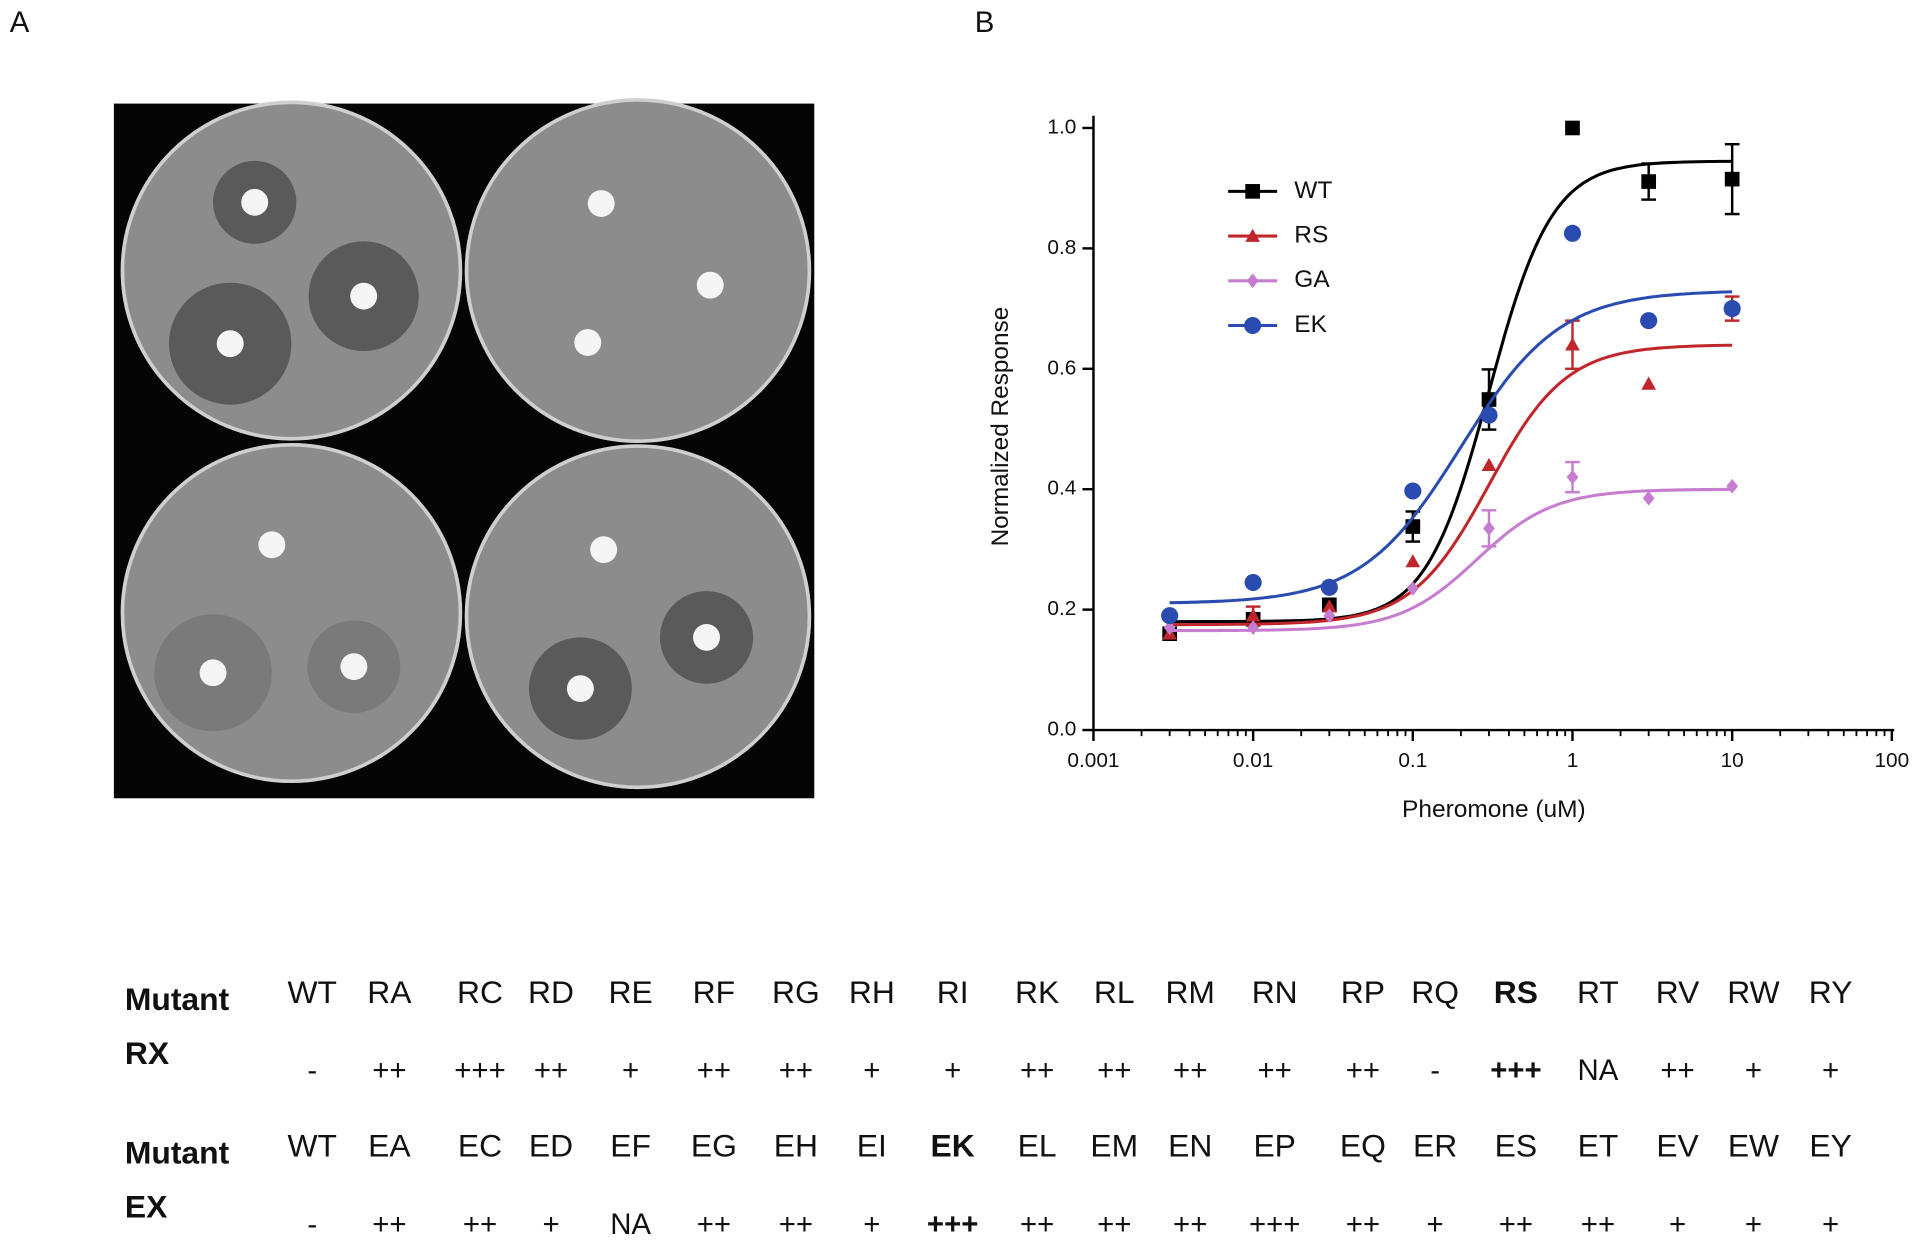 The height and width of the screenshot is (1248, 1920). What do you see at coordinates (1598, 1146) in the screenshot?
I see `mutant: ET` at bounding box center [1598, 1146].